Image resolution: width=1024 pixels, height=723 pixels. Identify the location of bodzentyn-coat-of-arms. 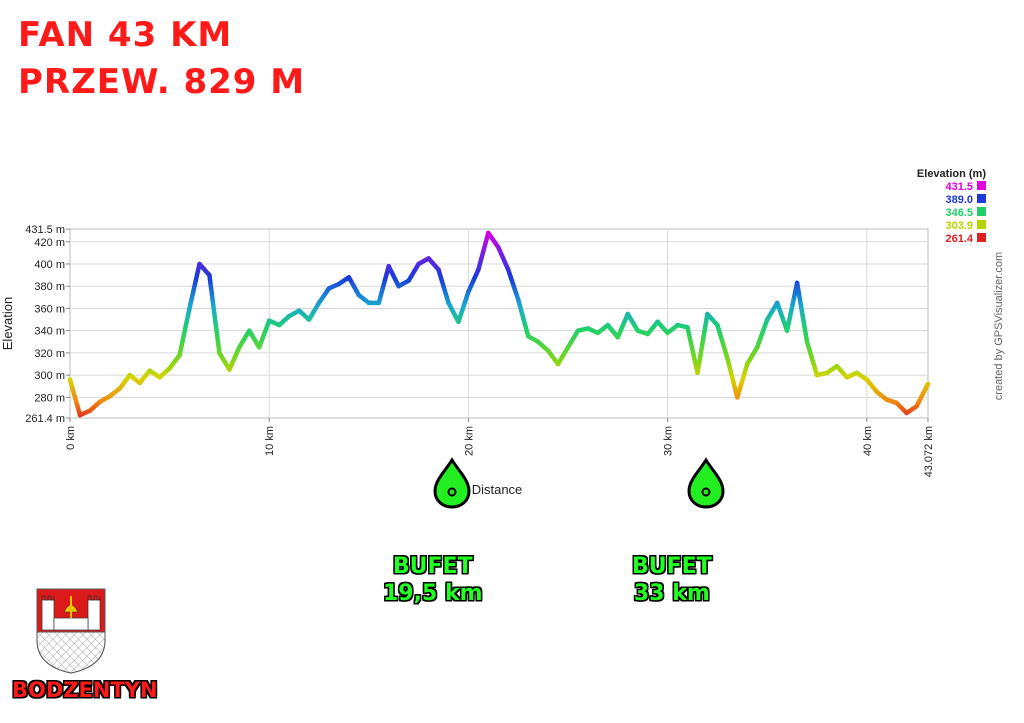
(71, 631).